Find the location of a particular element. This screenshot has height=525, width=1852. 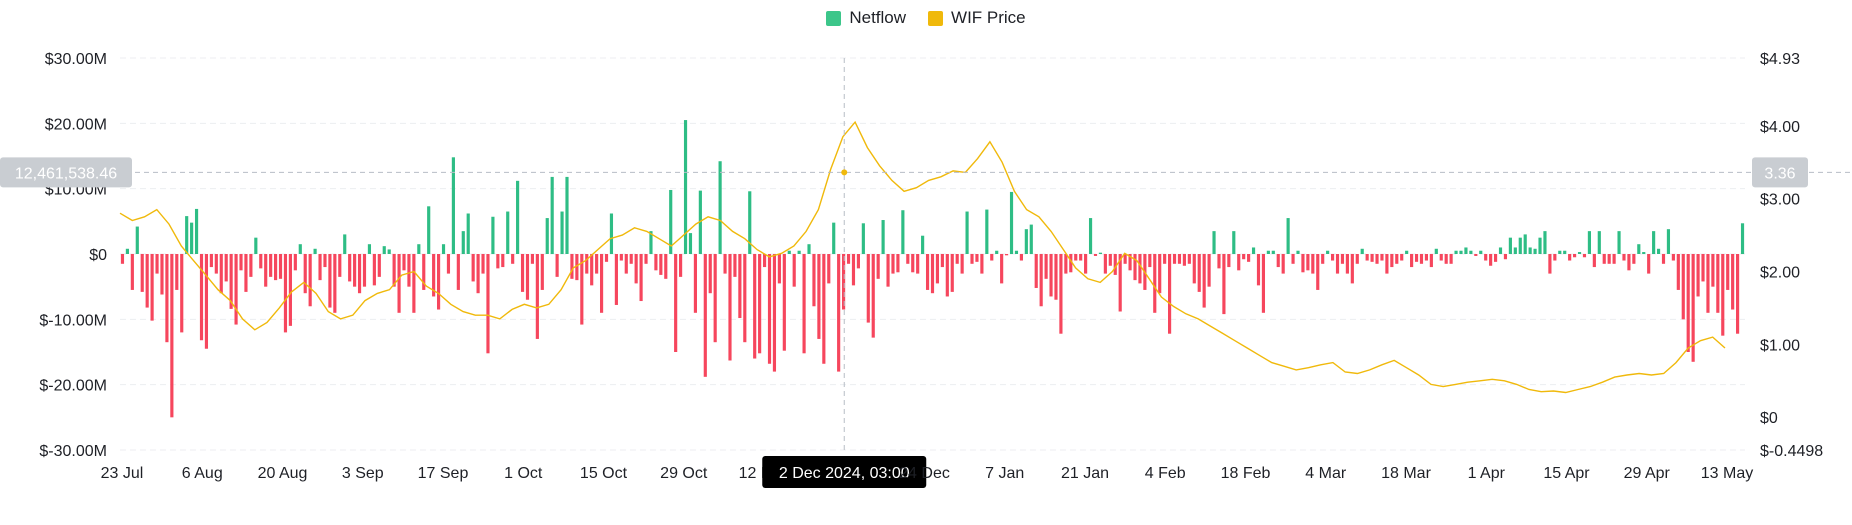

x-tick-label: 4 Feb is located at coordinates (1165, 473).